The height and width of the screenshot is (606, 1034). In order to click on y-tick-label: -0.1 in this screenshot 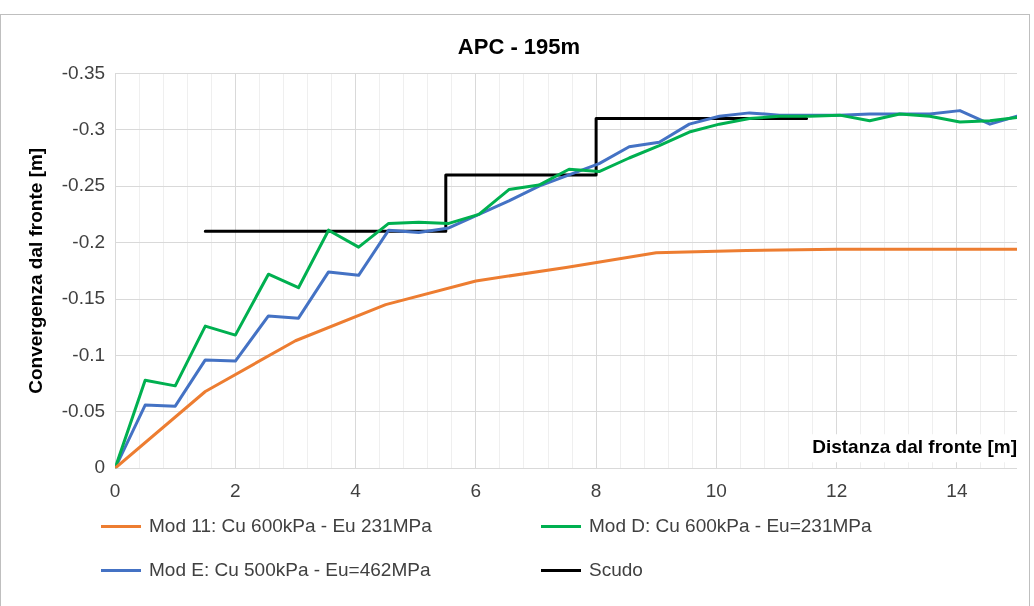, I will do `click(89, 354)`.